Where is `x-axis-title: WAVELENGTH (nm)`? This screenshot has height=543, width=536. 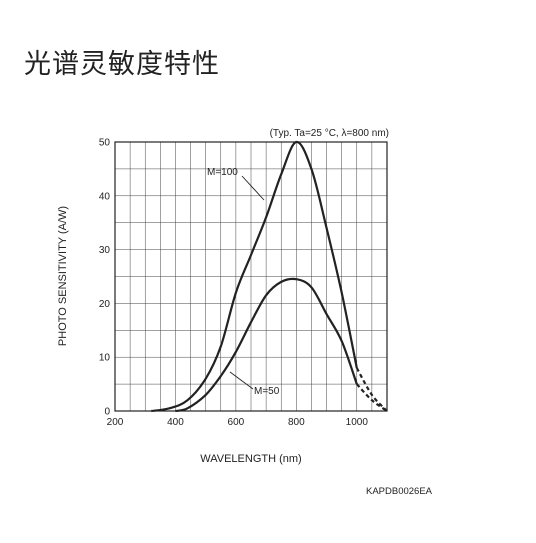 x-axis-title: WAVELENGTH (nm) is located at coordinates (250, 459).